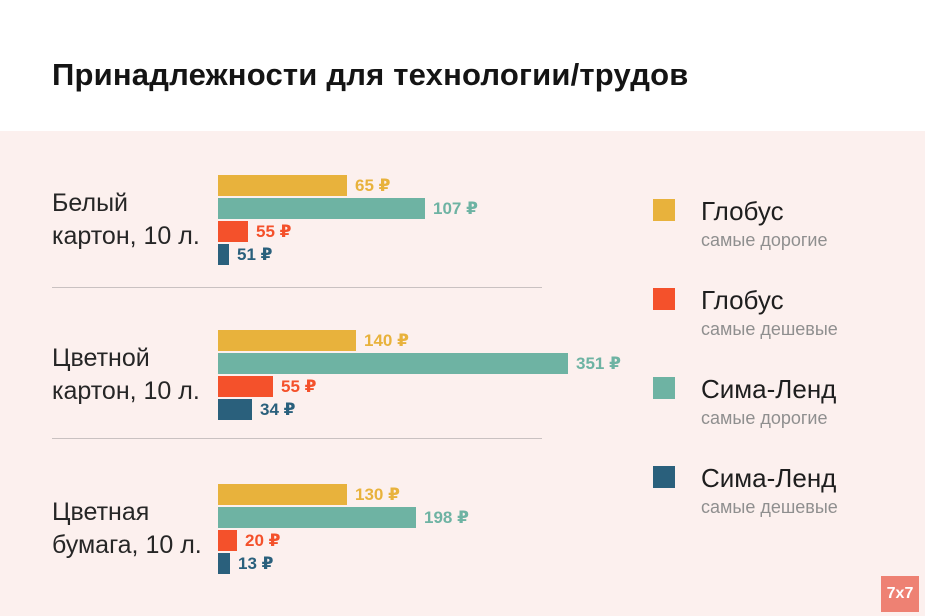  I want to click on bar-value-label: 351 ₽, so click(598, 363).